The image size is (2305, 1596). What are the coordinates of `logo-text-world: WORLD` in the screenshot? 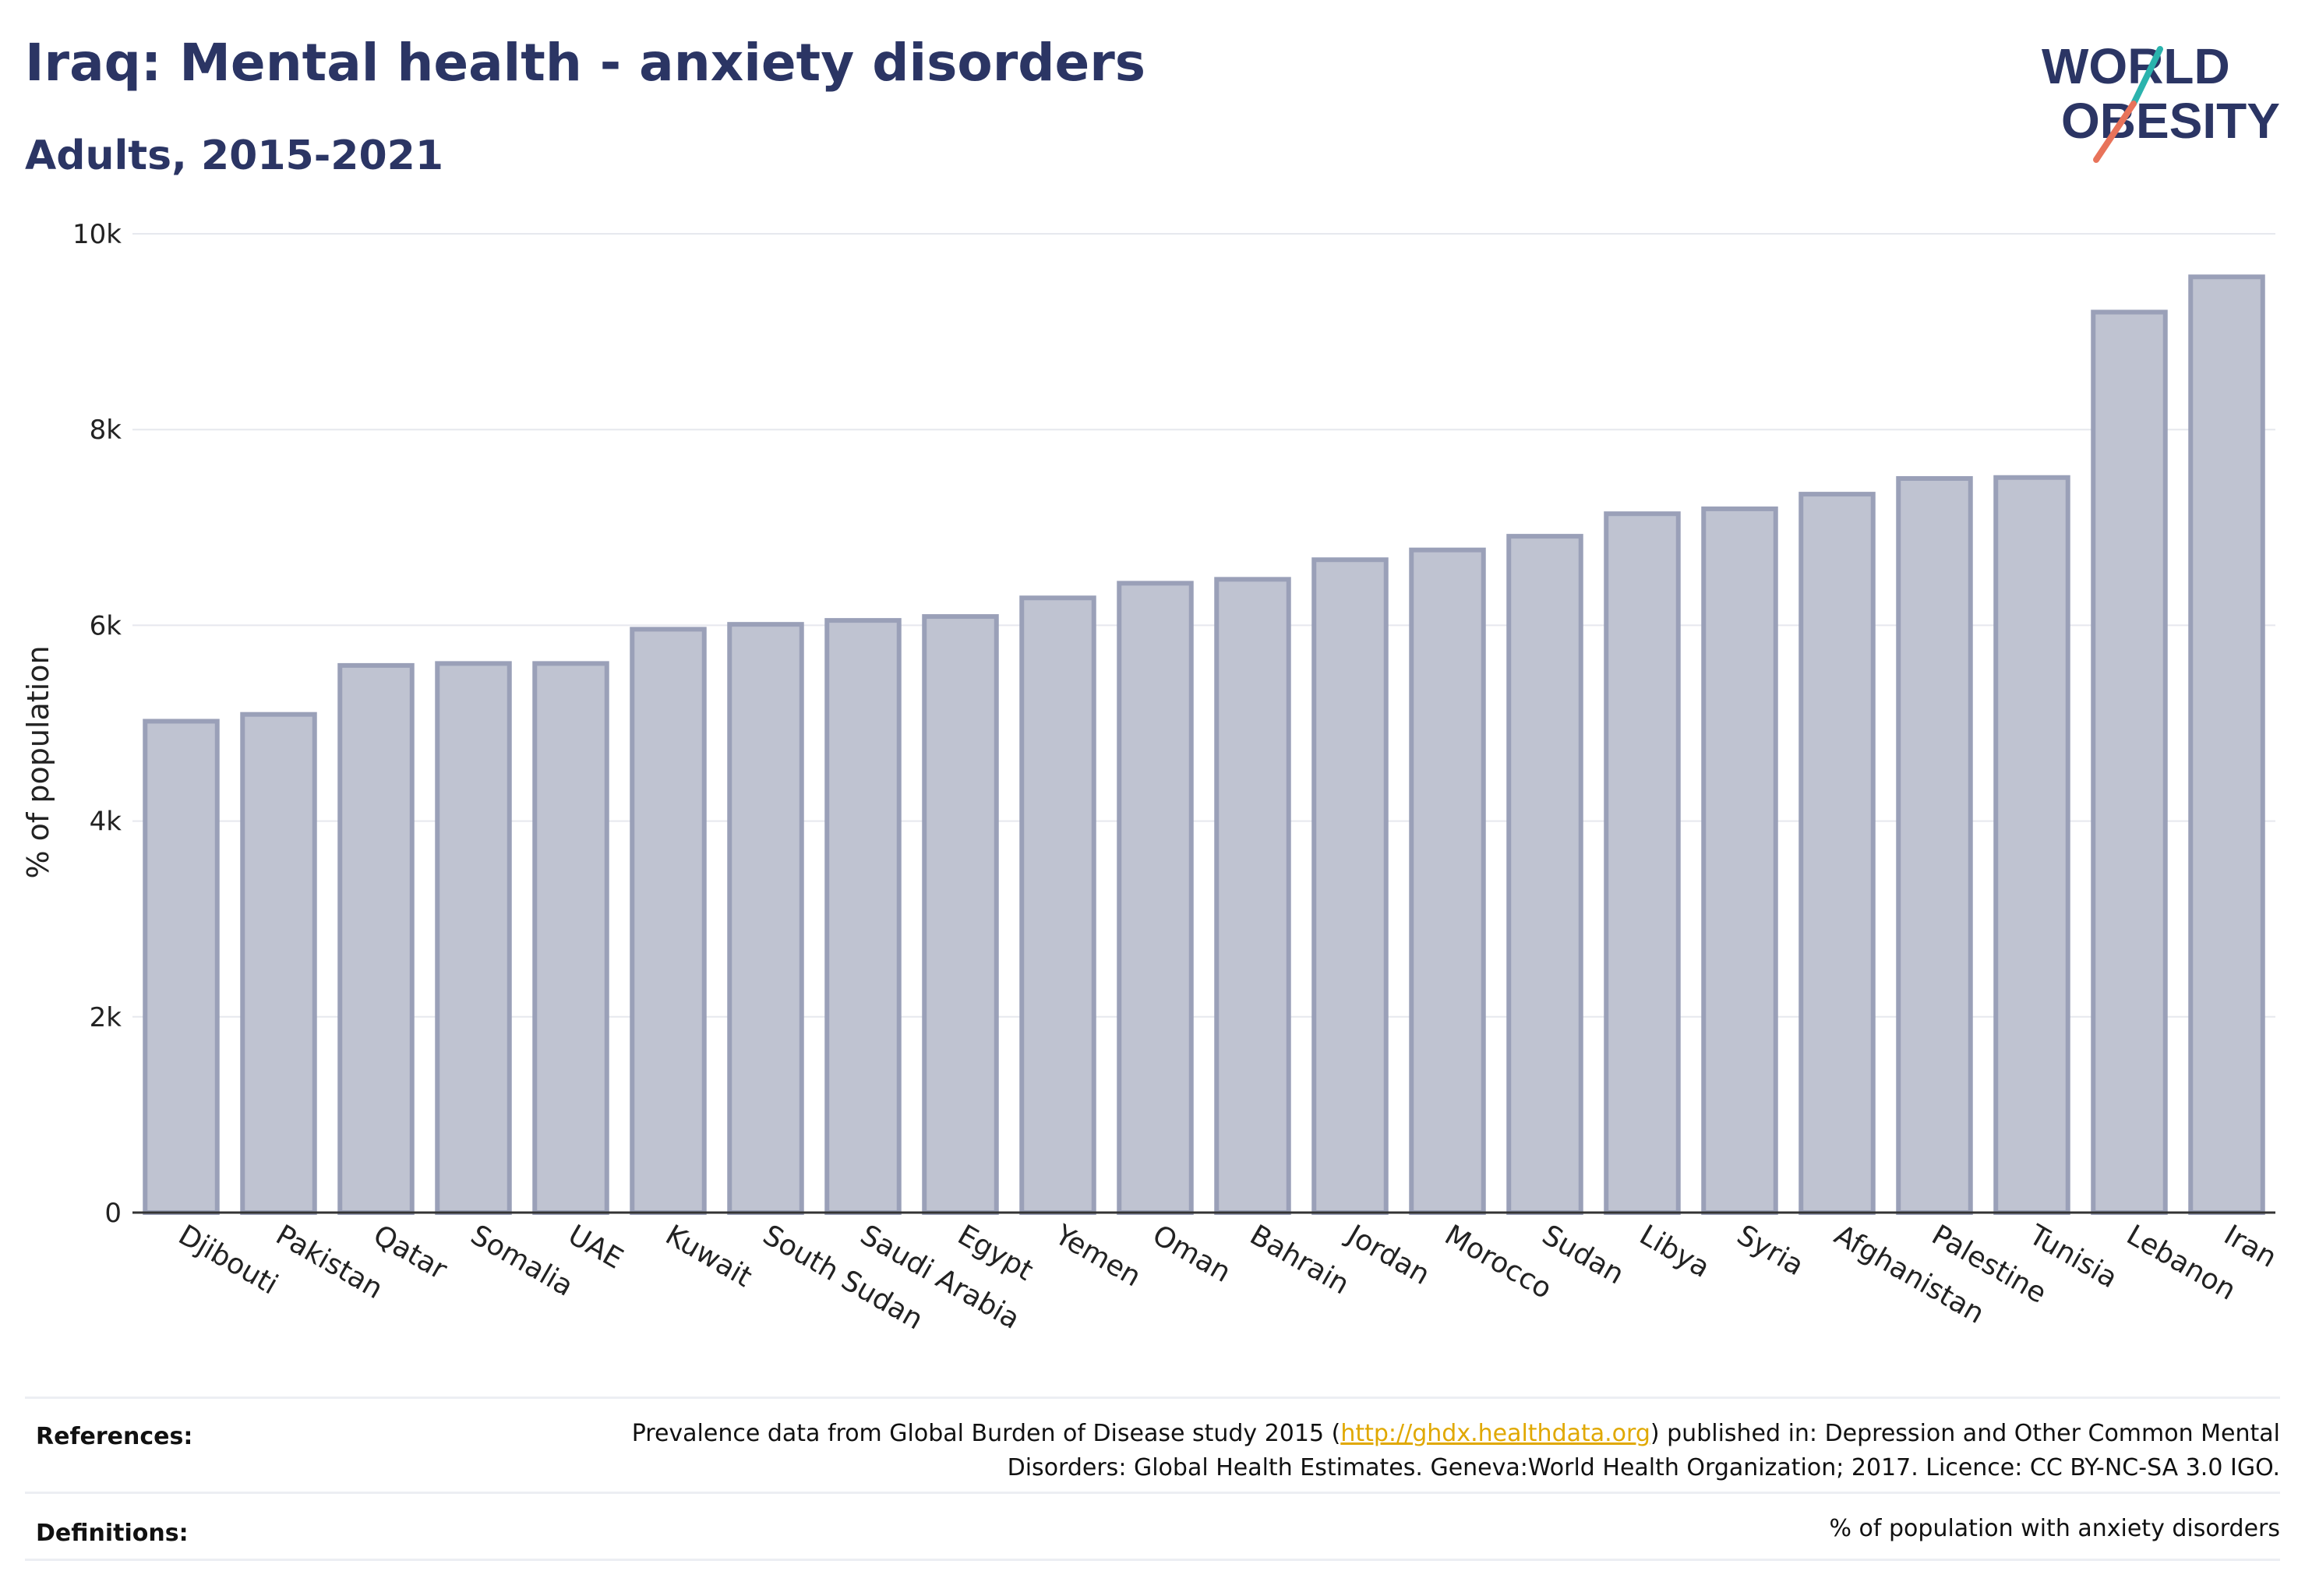 It's located at (2136, 66).